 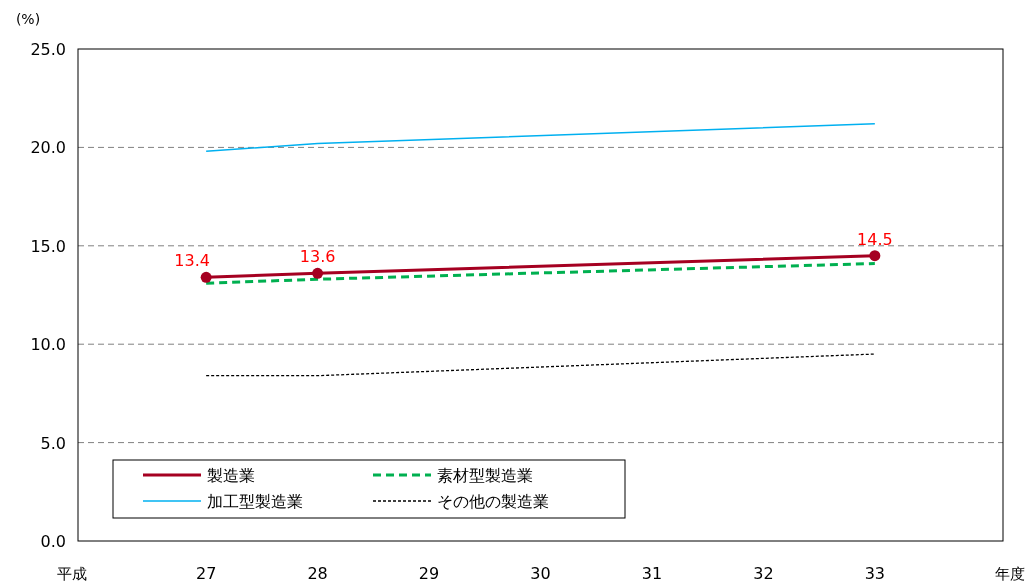 I want to click on legend-label: その他の製造業, so click(x=493, y=501).